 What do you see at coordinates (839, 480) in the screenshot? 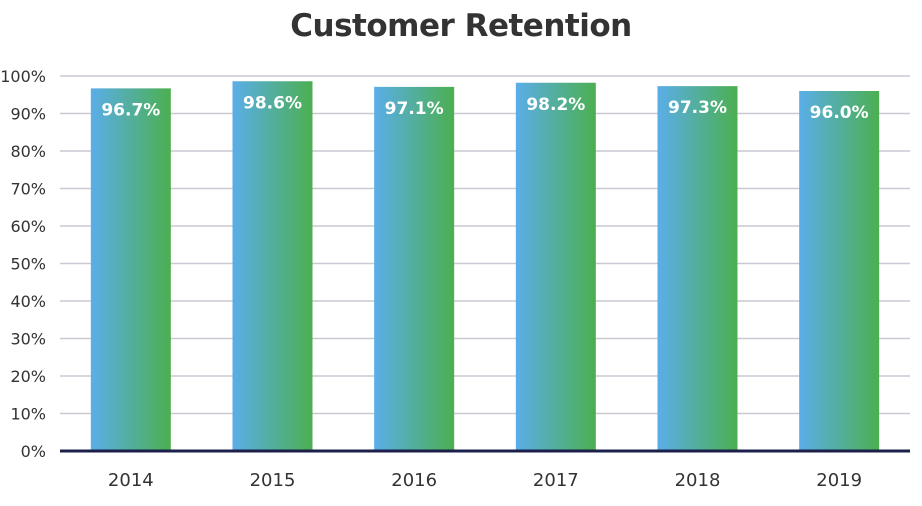
I see `x-category-label: 2019` at bounding box center [839, 480].